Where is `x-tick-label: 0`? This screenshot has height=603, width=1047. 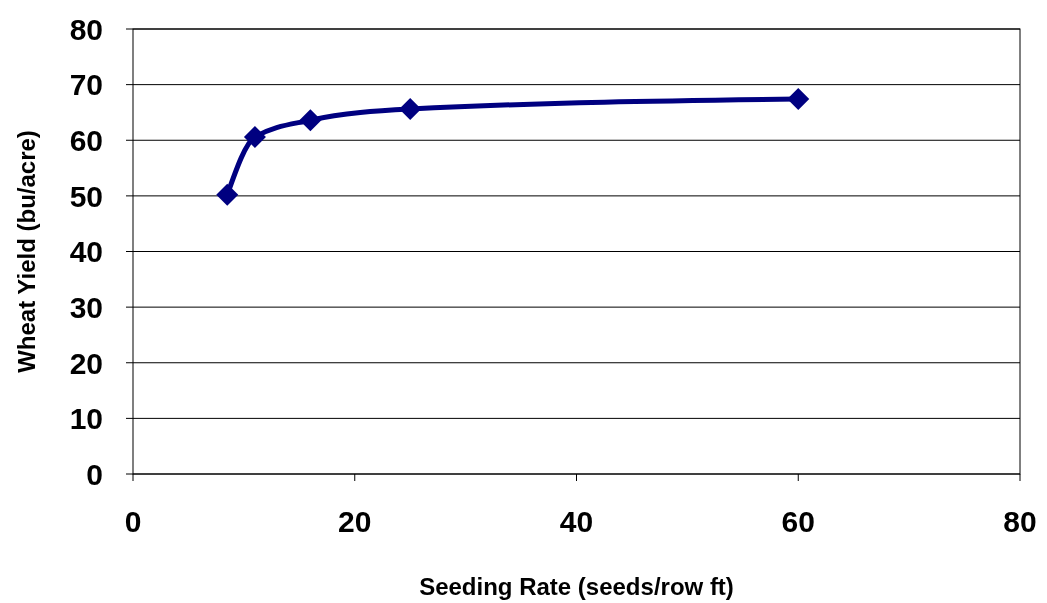 x-tick-label: 0 is located at coordinates (133, 521).